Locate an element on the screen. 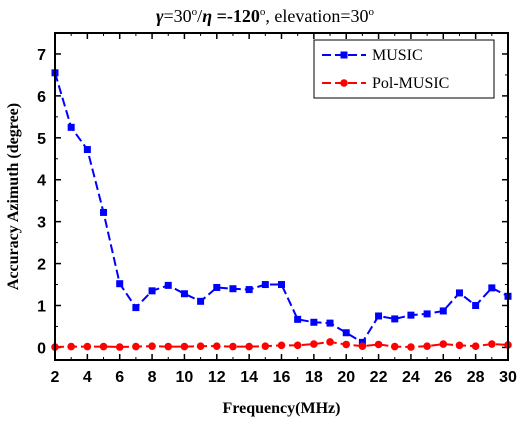 The width and height of the screenshot is (520, 432). title-gamma-value: =30 is located at coordinates (178, 16).